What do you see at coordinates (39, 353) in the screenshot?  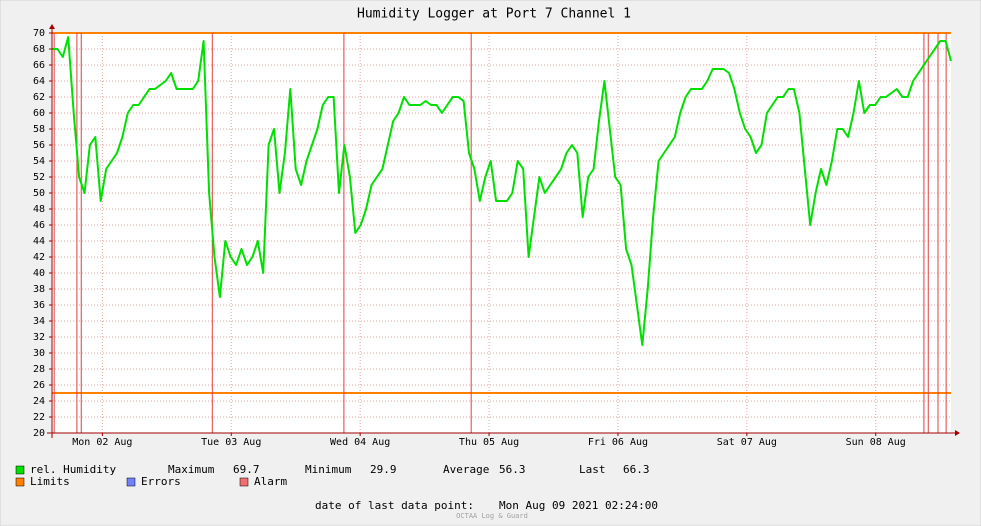 I see `y-tick-label: 30` at bounding box center [39, 353].